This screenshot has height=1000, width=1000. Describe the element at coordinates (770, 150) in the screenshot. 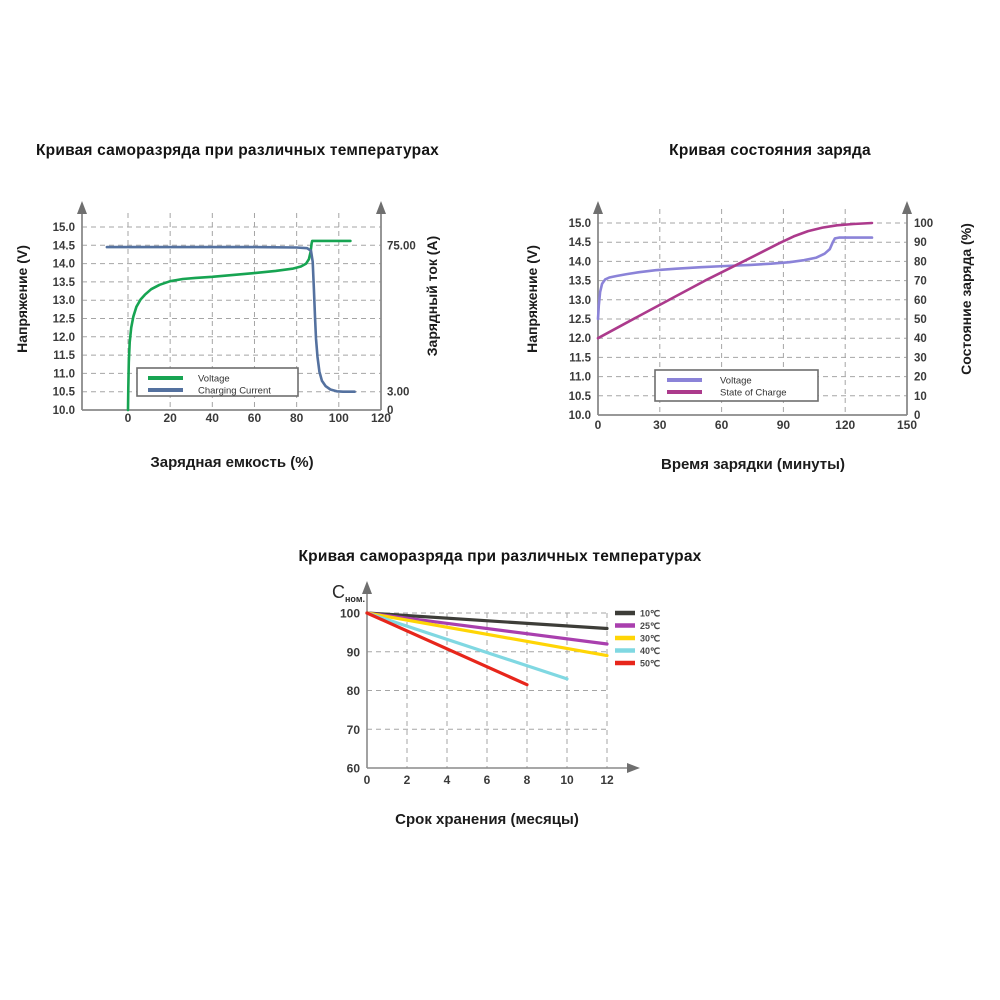

I see `chart-title: Кривая состояния заряда` at that location.